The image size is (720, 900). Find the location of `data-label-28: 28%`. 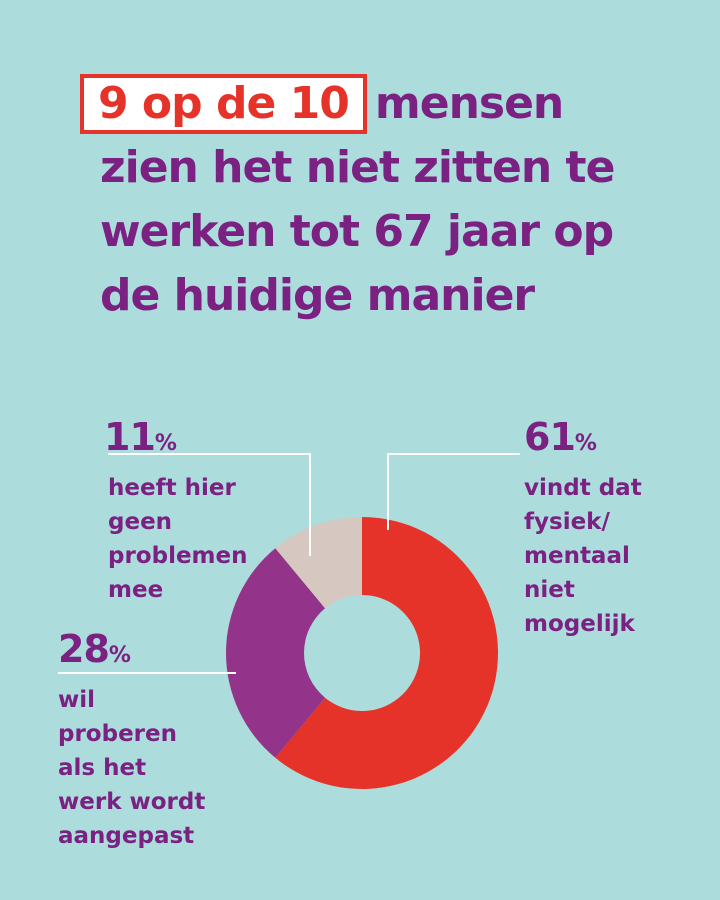

data-label-28: 28% is located at coordinates (94, 649).